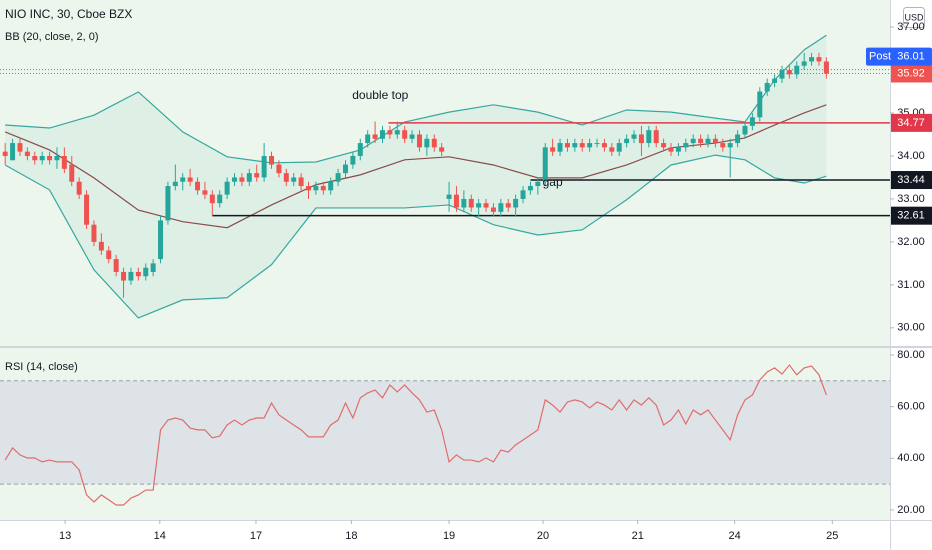  What do you see at coordinates (543, 536) in the screenshot?
I see `x-tick-label: 20` at bounding box center [543, 536].